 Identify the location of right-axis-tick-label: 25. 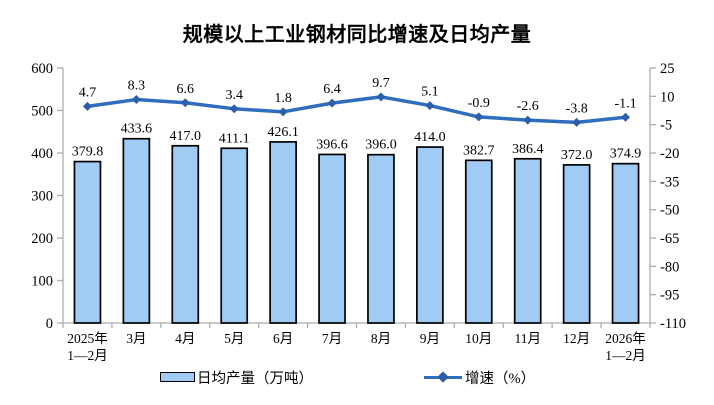
(667, 69).